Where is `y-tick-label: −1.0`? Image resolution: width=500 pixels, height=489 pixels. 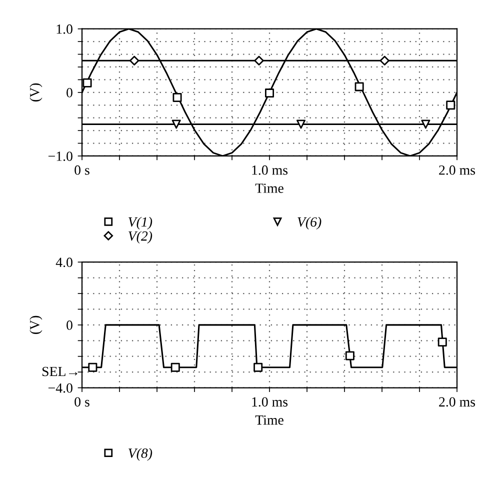 y-tick-label: −1.0 is located at coordinates (60, 157).